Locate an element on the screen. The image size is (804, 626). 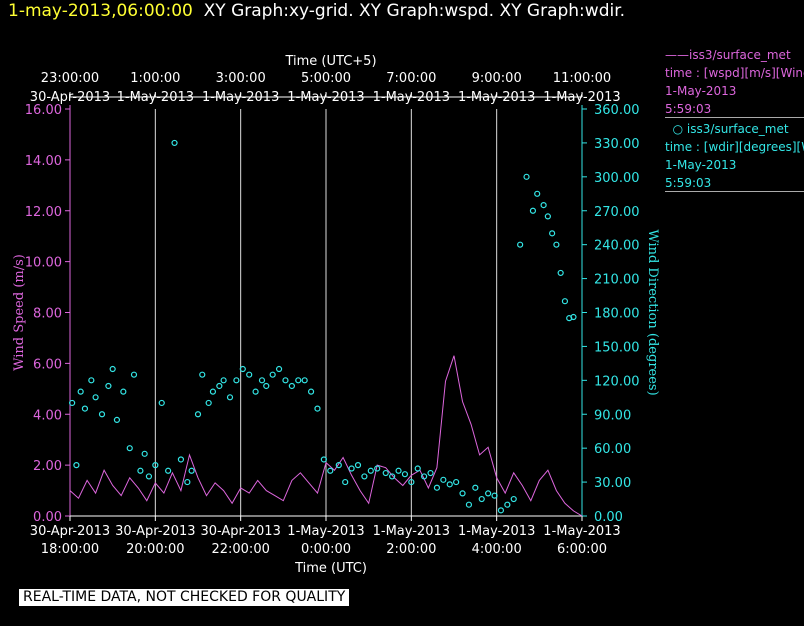
right-tick-label: 360.00 is located at coordinates (617, 110).